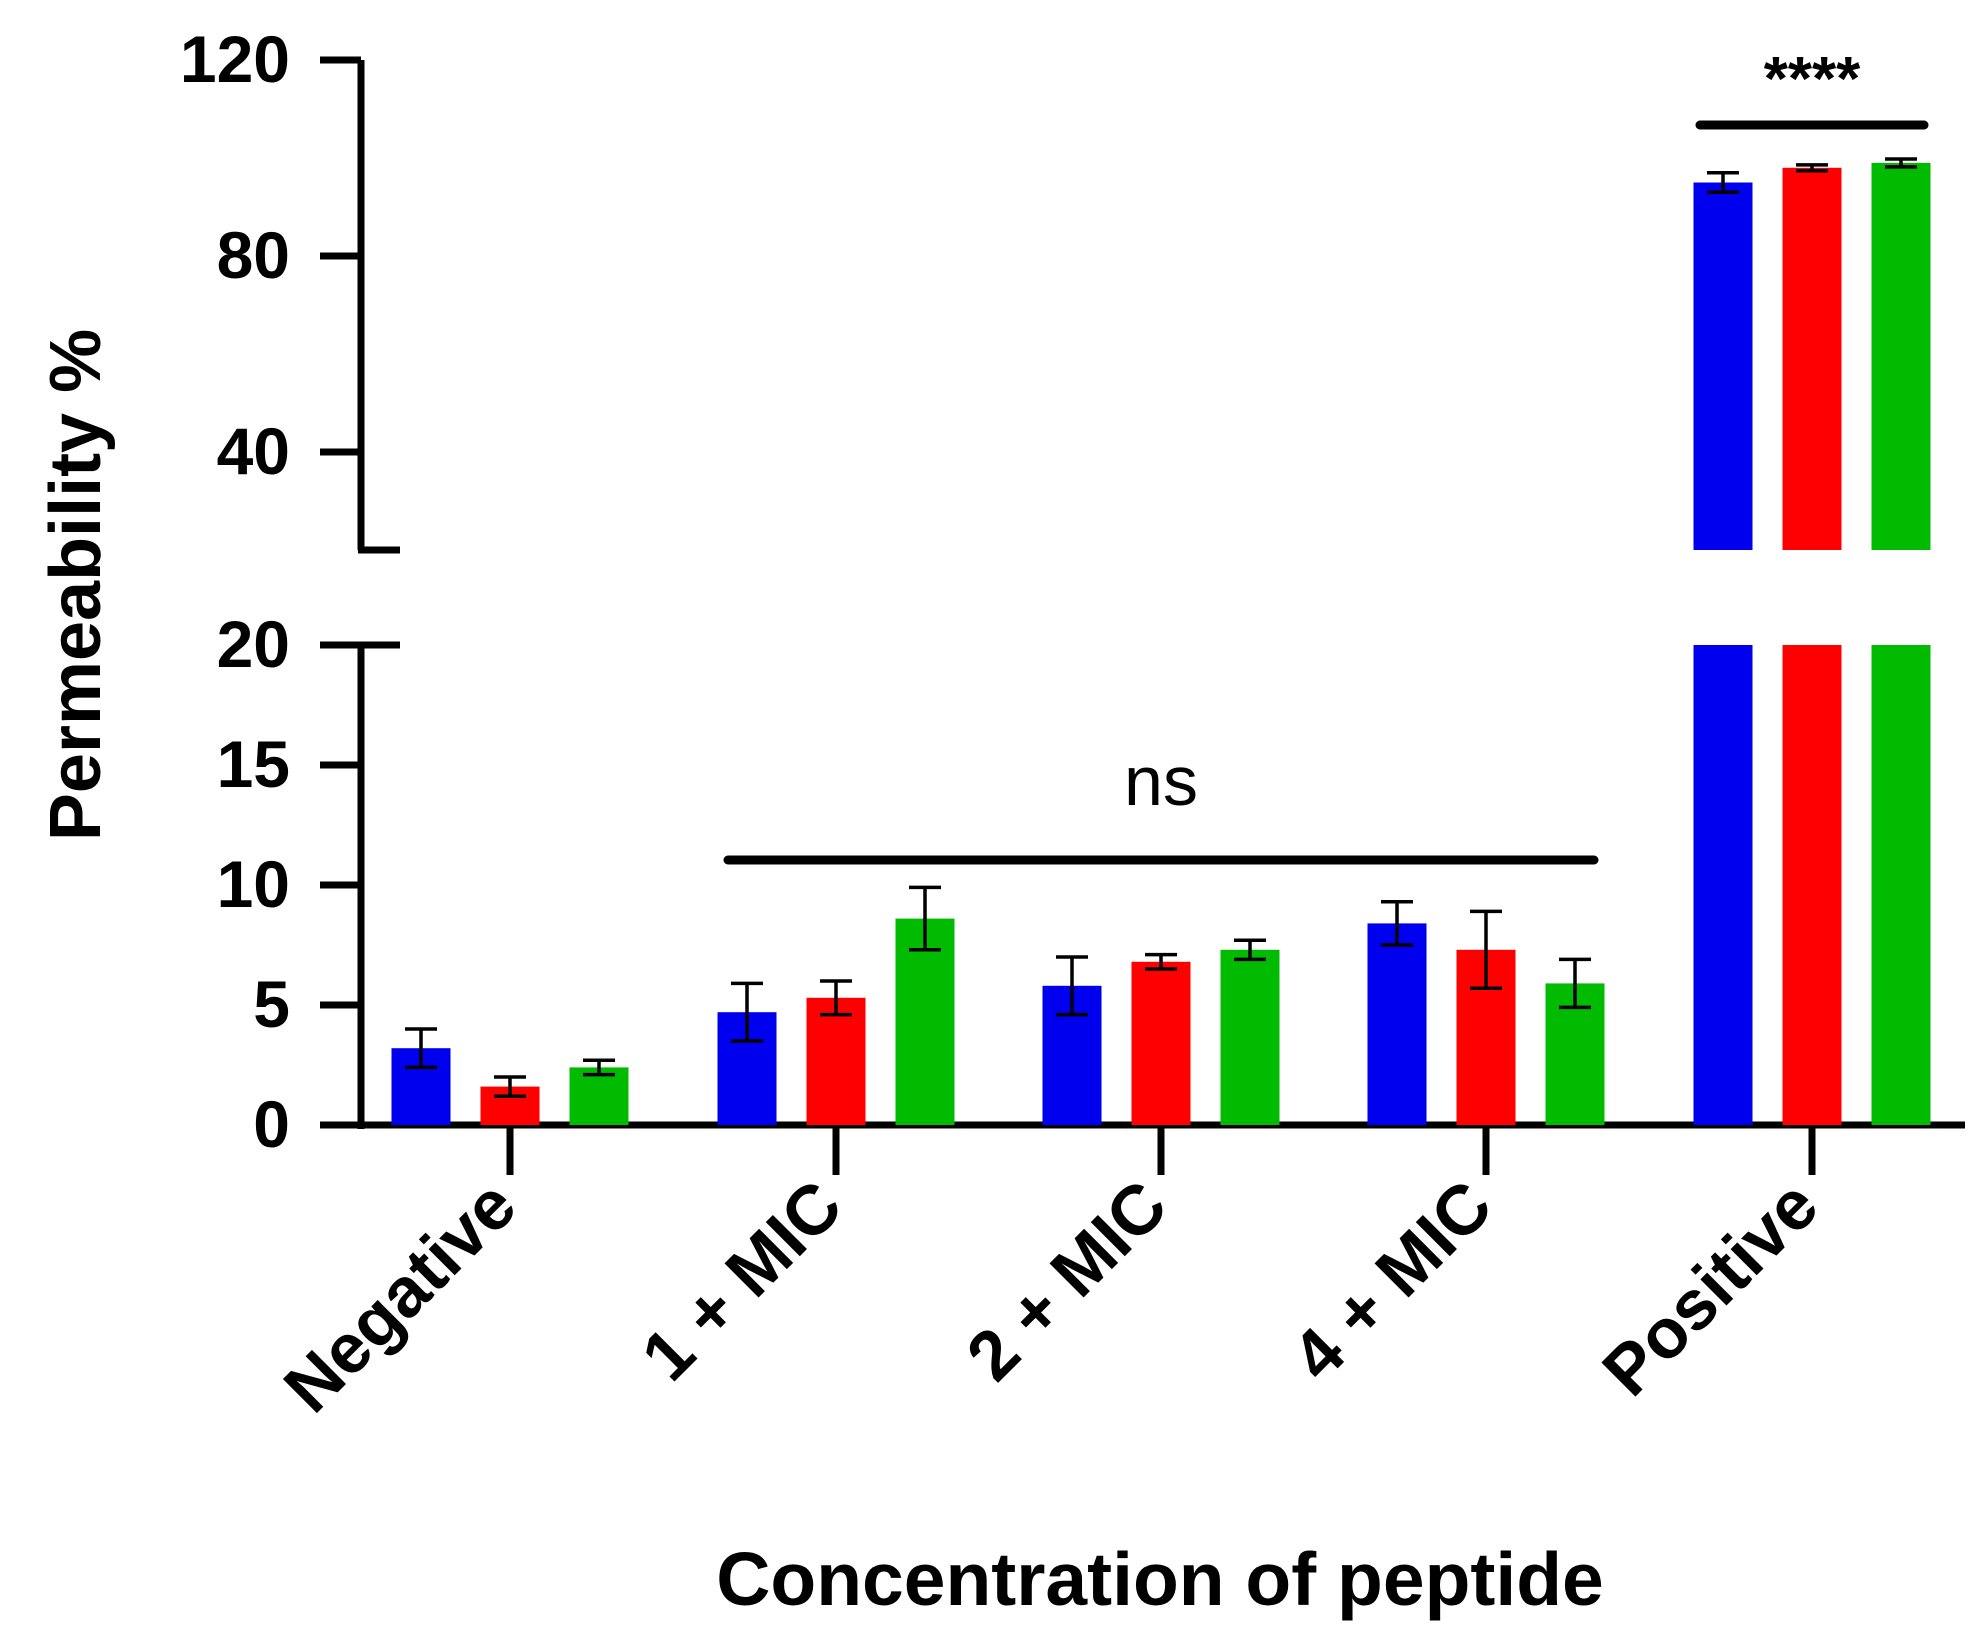  Describe the element at coordinates (1161, 781) in the screenshot. I see `significance-label: ns` at that location.